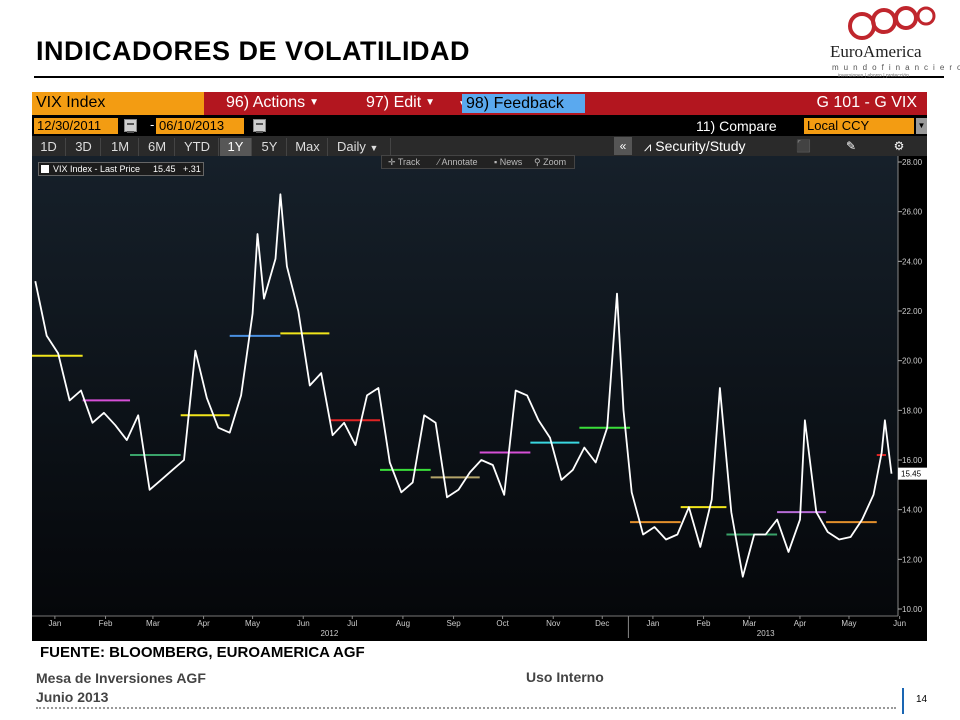 This screenshot has width=960, height=720. I want to click on chart-legend: VIX Index - Last Price 15.45 +.31, so click(121, 169).